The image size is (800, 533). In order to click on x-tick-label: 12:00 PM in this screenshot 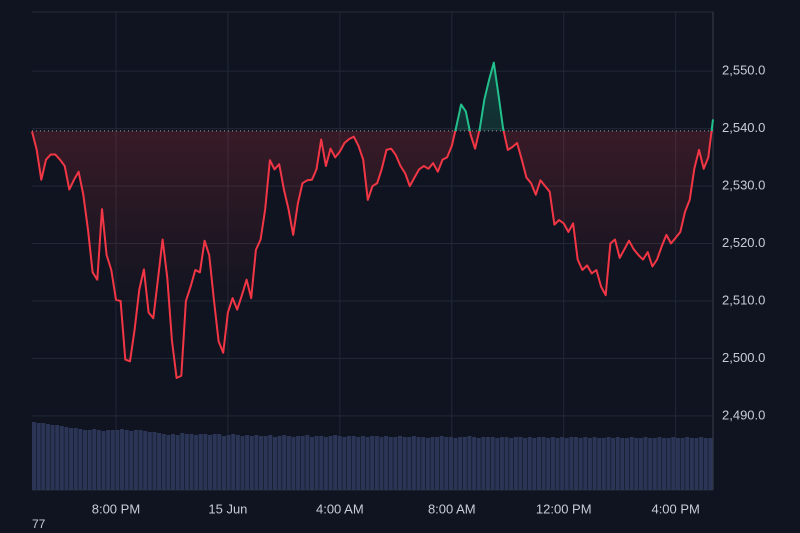, I will do `click(564, 508)`.